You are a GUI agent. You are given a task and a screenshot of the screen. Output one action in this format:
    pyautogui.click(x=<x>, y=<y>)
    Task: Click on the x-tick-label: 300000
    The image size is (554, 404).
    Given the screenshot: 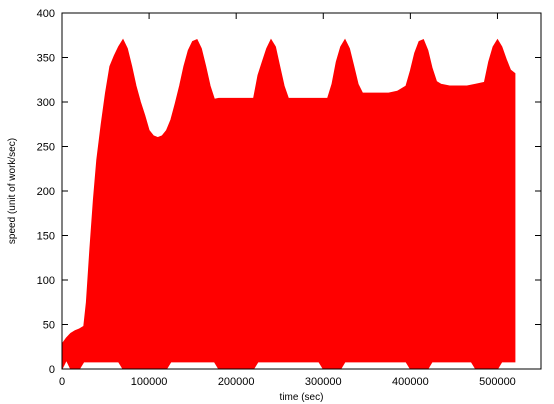 What is the action you would take?
    pyautogui.click(x=323, y=382)
    